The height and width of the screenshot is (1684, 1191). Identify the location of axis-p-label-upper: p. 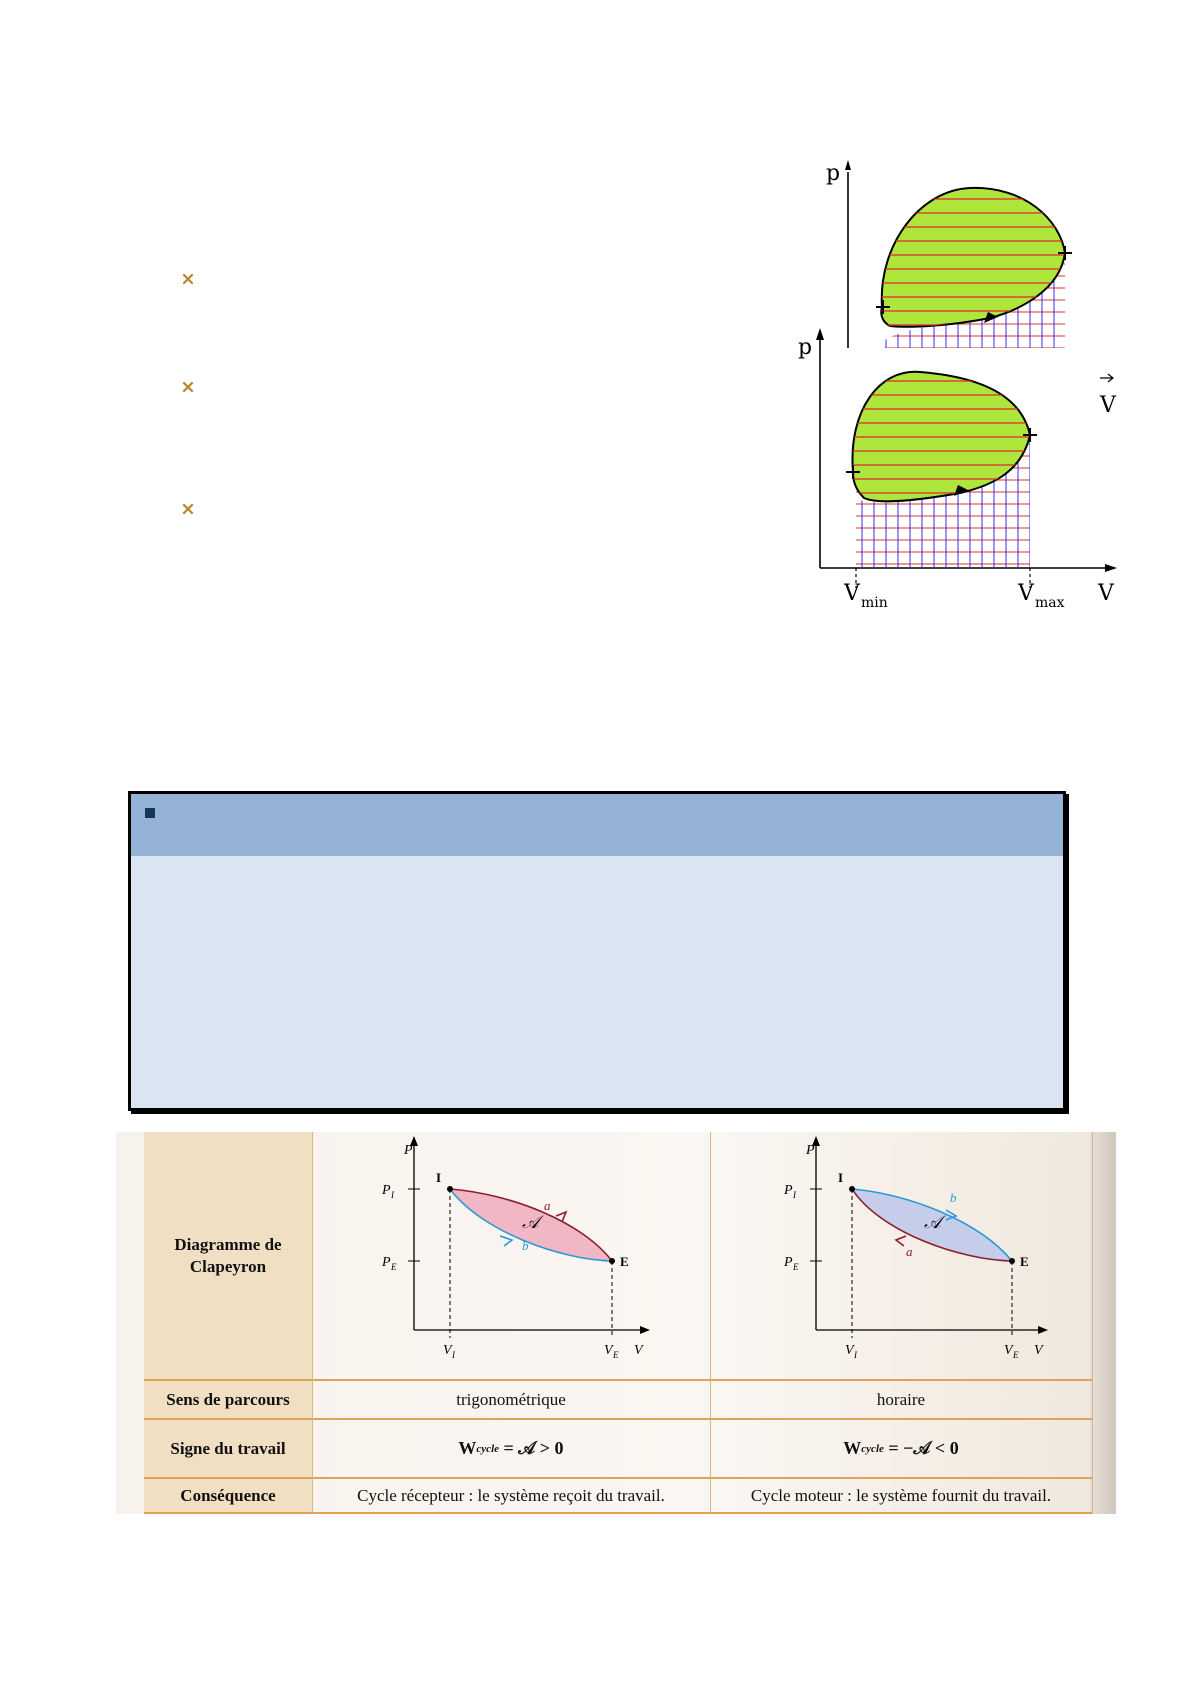
(833, 173).